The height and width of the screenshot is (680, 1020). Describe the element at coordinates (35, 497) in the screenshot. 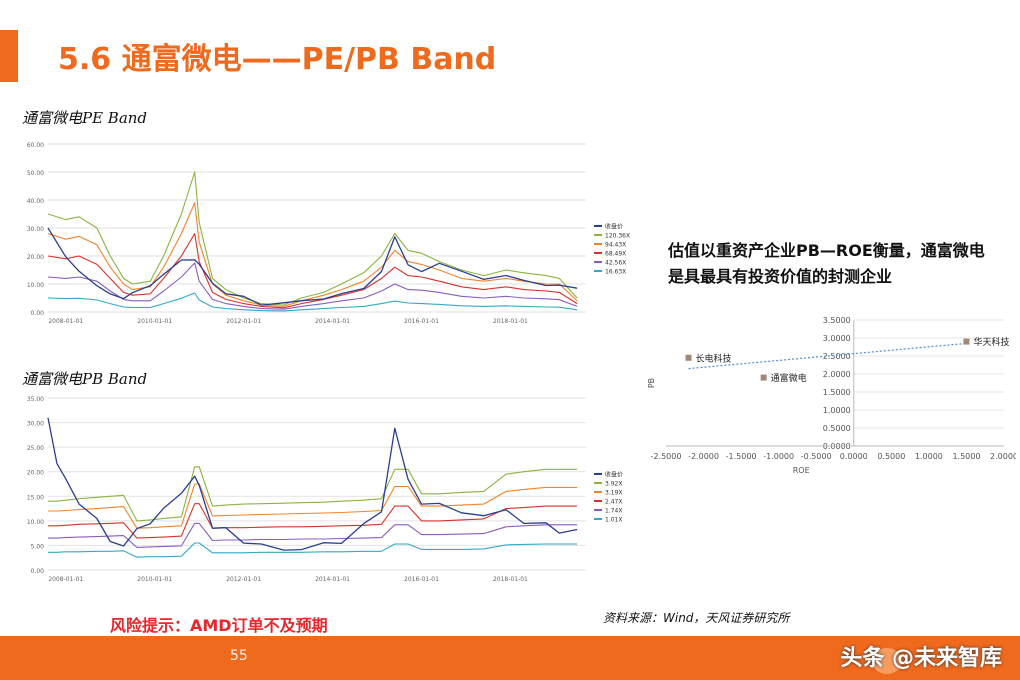

I see `pb-chart-y-tick-label: 15.00` at that location.